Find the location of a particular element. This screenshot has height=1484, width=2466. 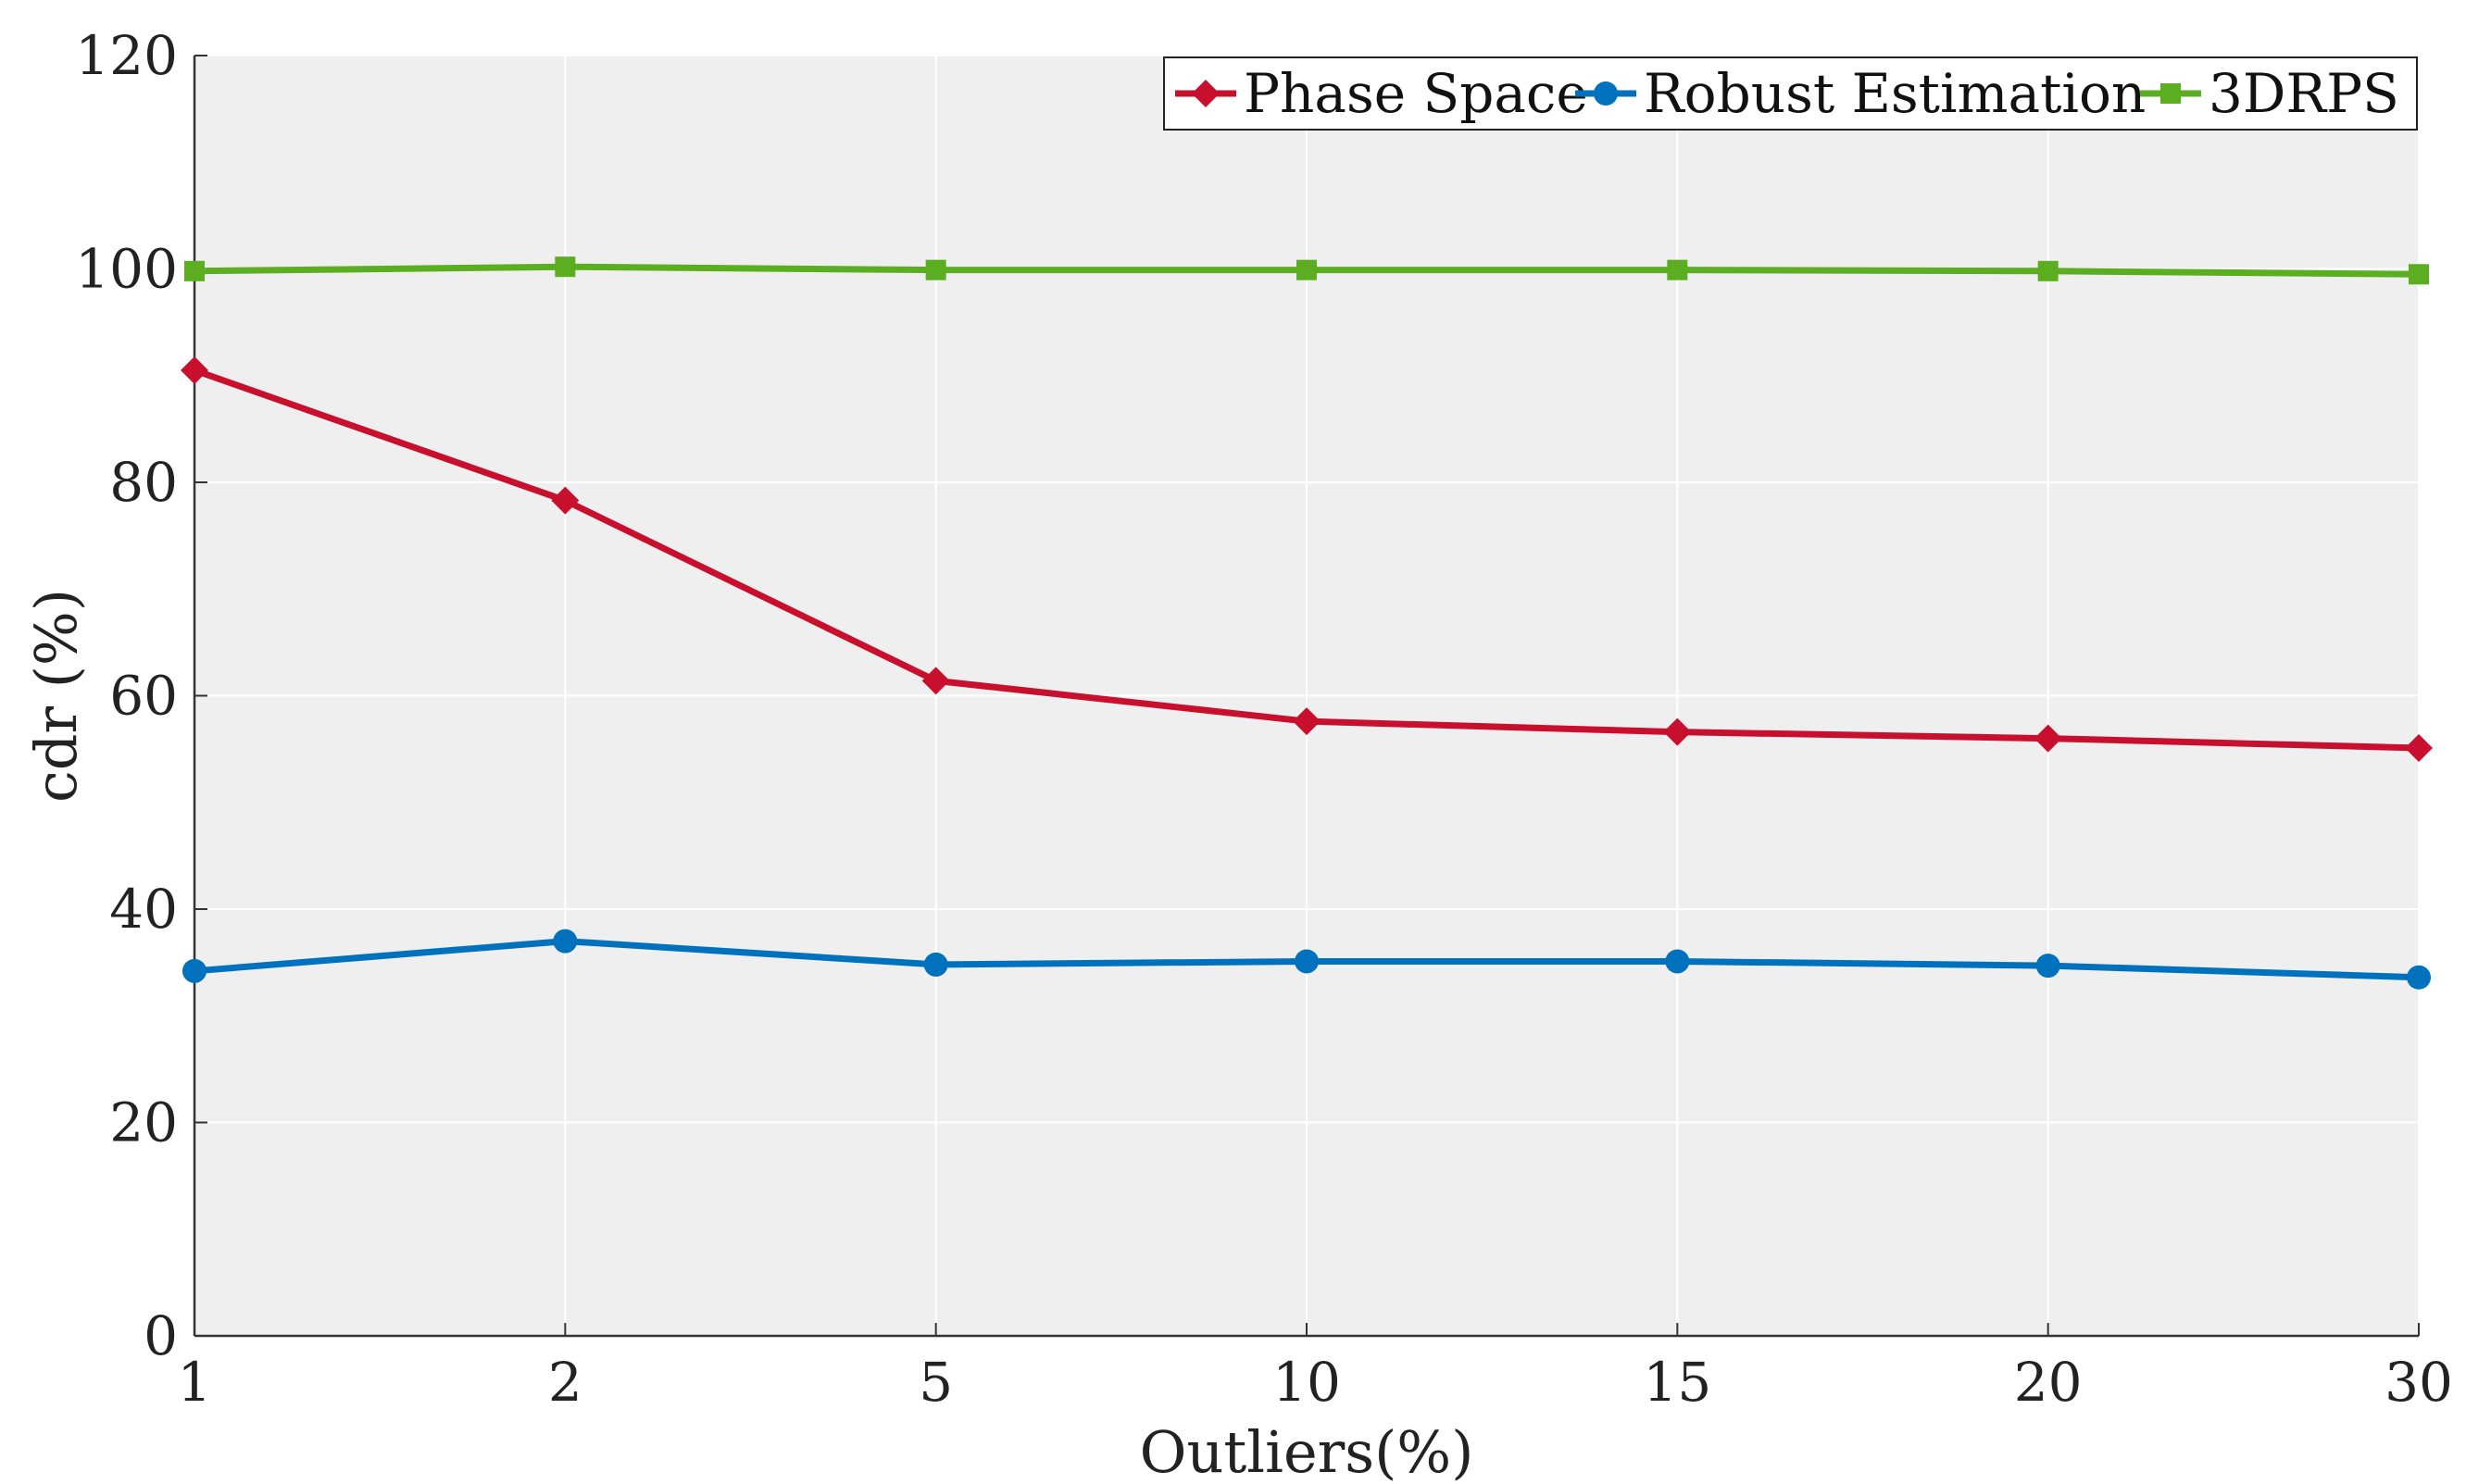

y-tick-label: 80 is located at coordinates (143, 482).